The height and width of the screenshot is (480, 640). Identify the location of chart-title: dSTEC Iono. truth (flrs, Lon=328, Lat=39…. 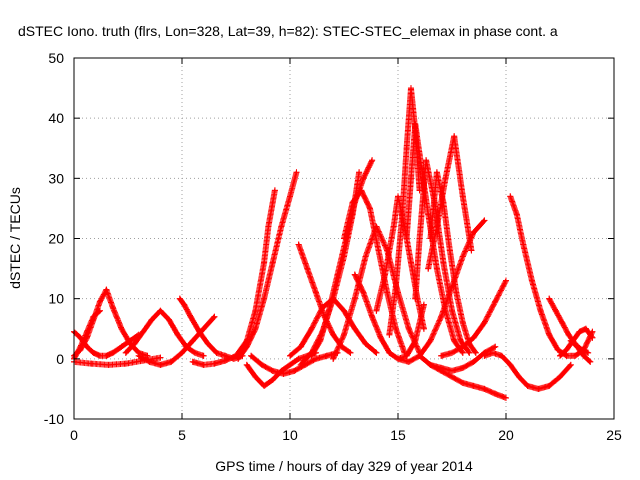
(288, 31).